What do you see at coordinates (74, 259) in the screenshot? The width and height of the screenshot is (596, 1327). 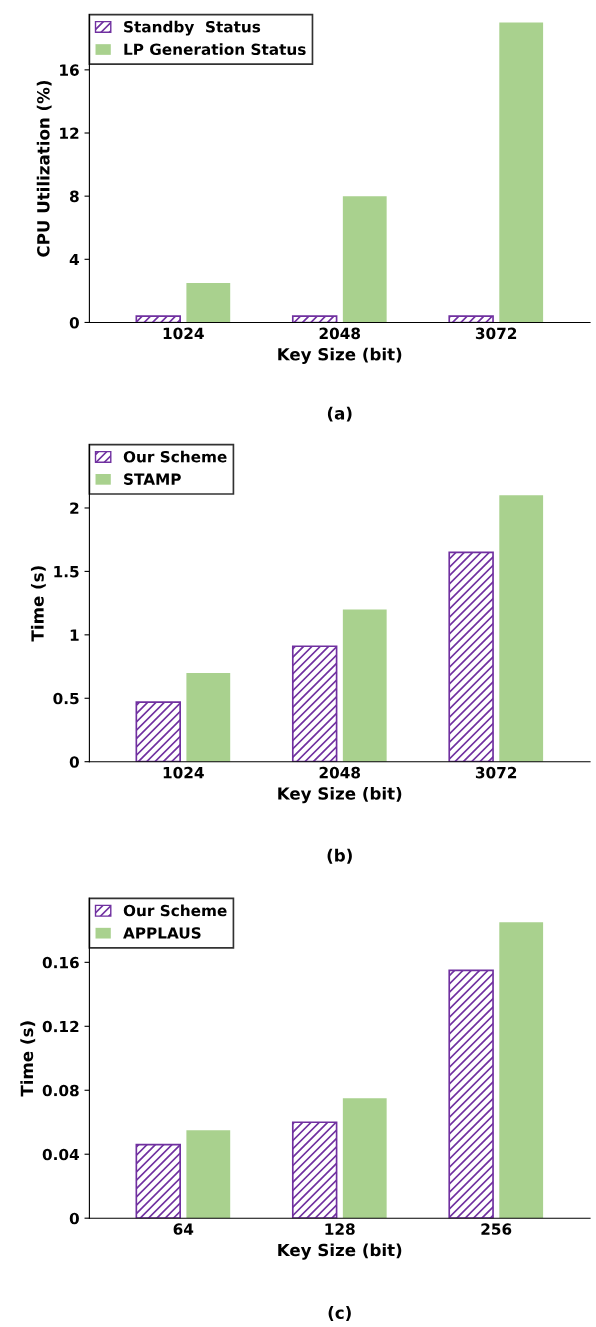 I see `y-tick-label: 4` at bounding box center [74, 259].